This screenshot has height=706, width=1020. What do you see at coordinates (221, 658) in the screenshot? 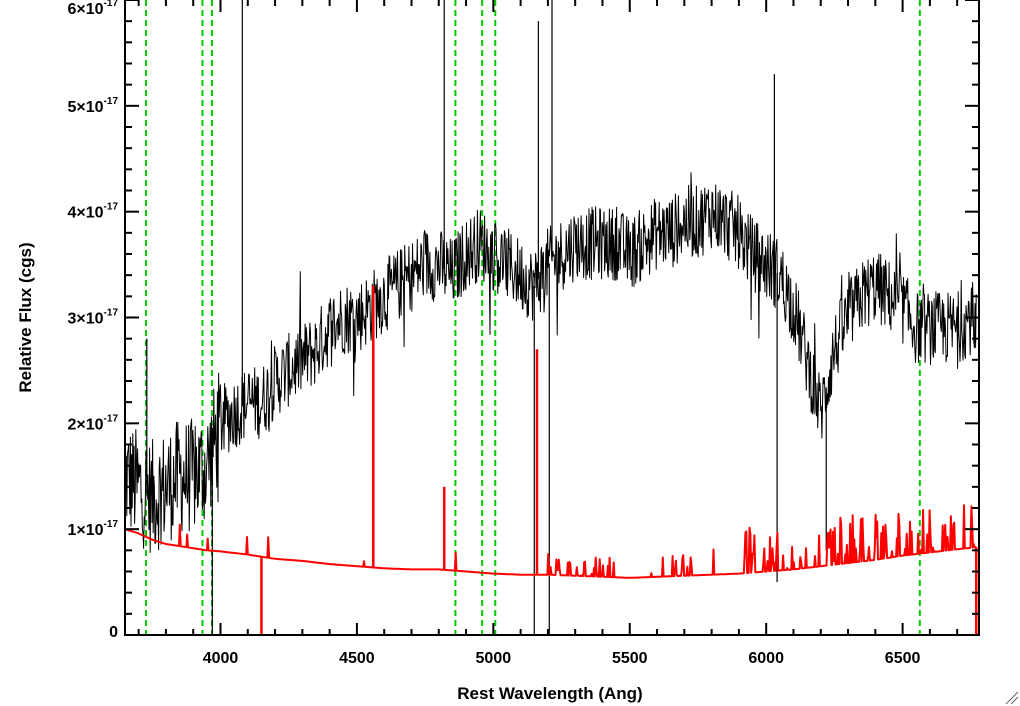
I see `x-tick-label: 4000` at bounding box center [221, 658].